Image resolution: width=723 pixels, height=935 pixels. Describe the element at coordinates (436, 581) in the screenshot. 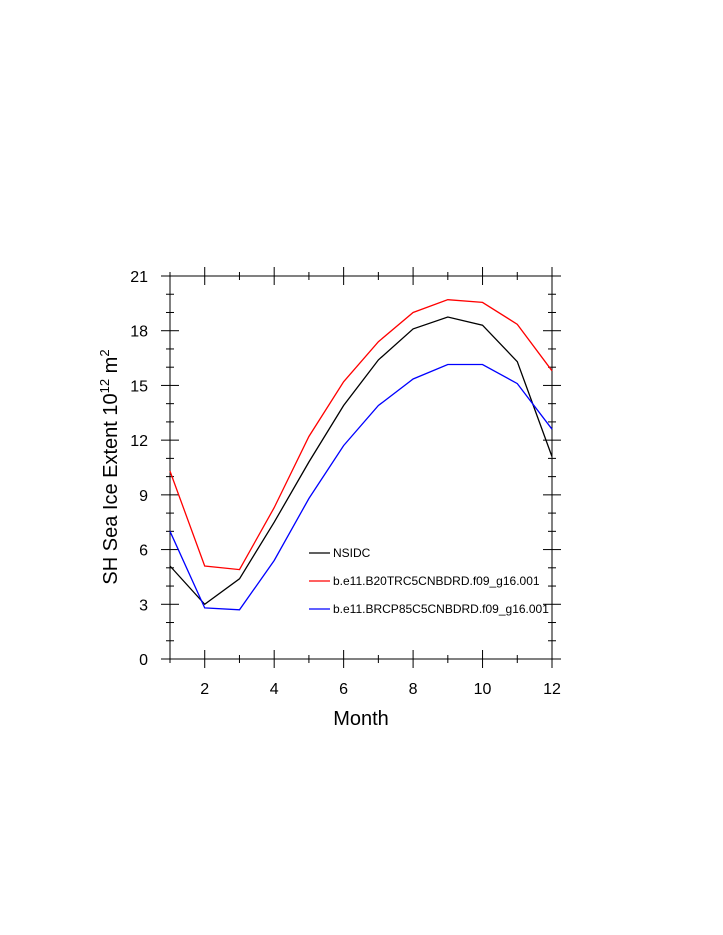

I see `legend-label-1: b.e11.B20TRC5CNBDRD.f09_g16.001` at that location.